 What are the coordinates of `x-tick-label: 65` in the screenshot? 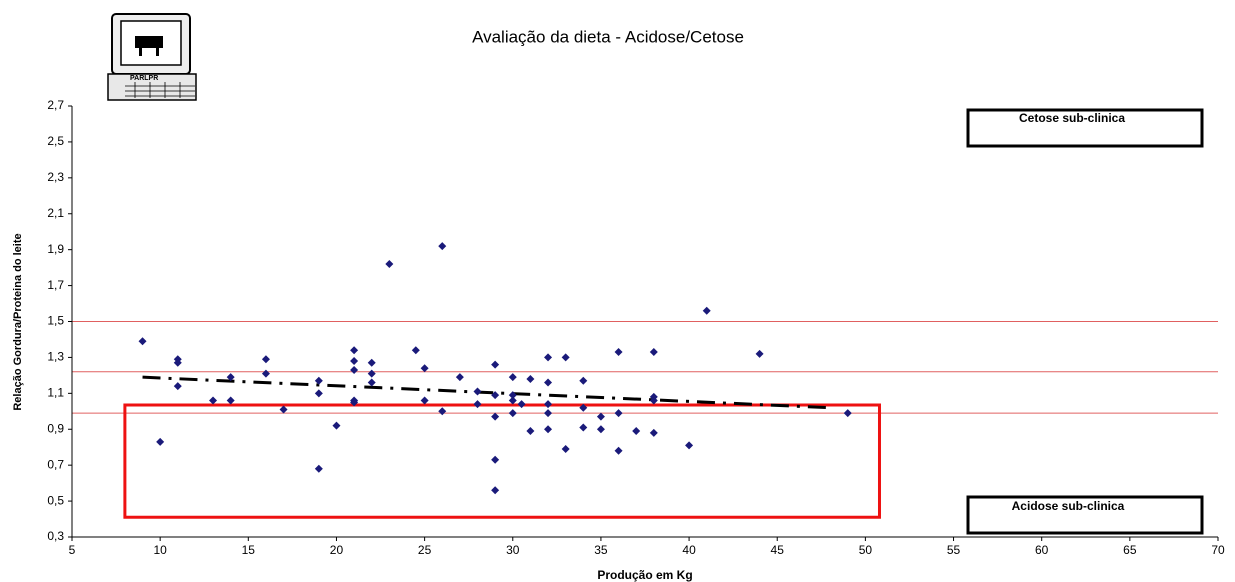 It's located at (1130, 550).